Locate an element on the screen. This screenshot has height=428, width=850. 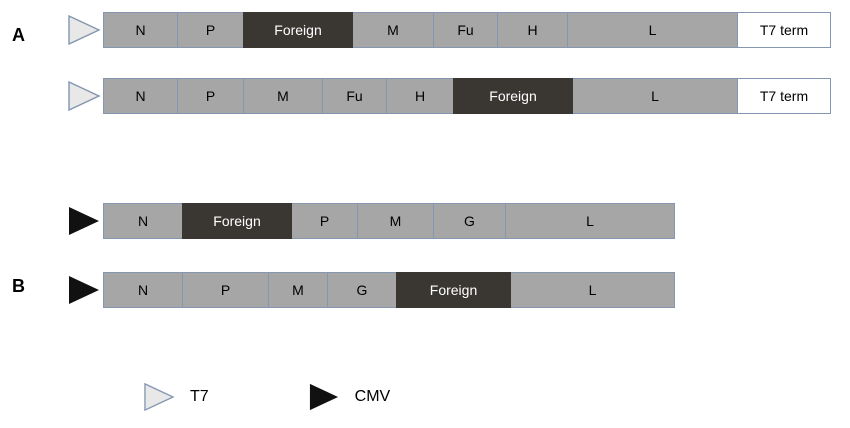
gene-bar: N P M Fu H Foreign L T7 term is located at coordinates (470, 96).